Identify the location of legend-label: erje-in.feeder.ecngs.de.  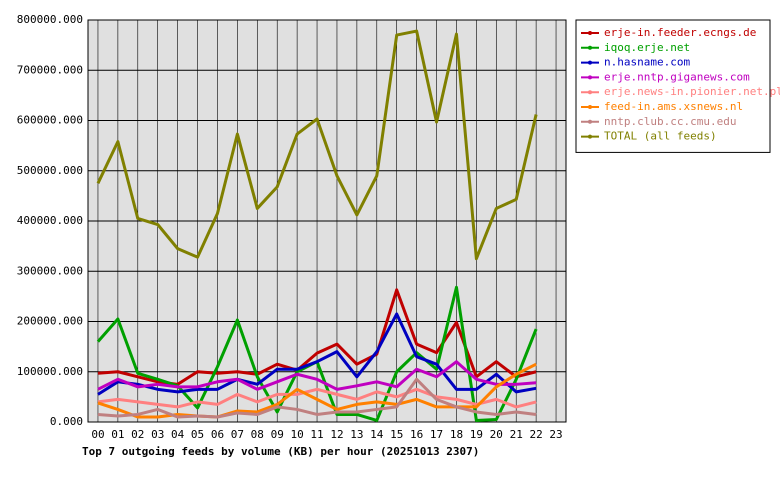
(680, 32).